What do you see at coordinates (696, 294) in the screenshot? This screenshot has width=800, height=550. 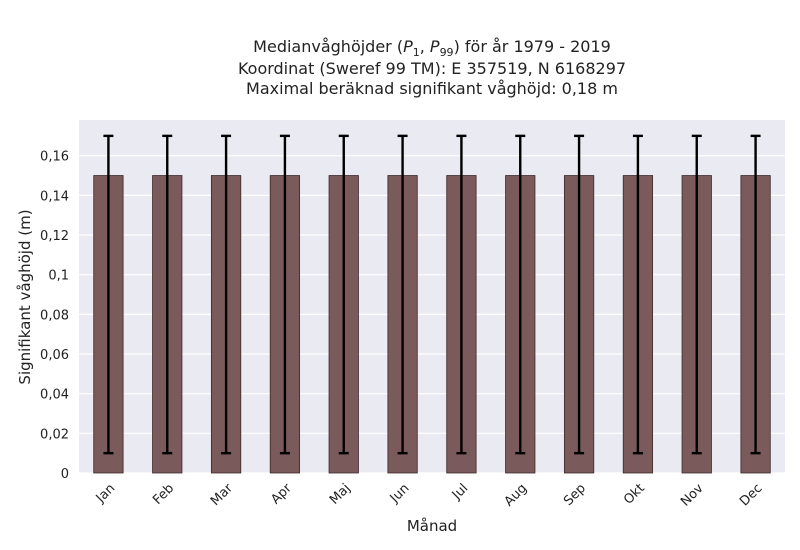 I see `error-bar-nov` at bounding box center [696, 294].